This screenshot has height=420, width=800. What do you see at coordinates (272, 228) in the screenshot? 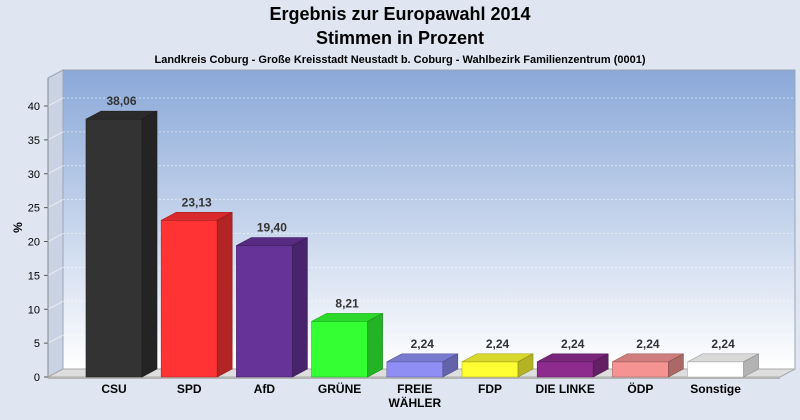
I see `data-label: 19,40` at bounding box center [272, 228].